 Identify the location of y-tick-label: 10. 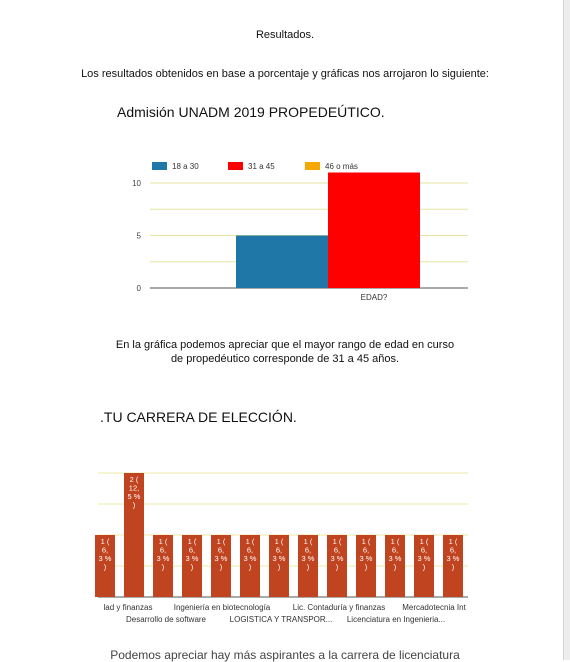
(136, 183).